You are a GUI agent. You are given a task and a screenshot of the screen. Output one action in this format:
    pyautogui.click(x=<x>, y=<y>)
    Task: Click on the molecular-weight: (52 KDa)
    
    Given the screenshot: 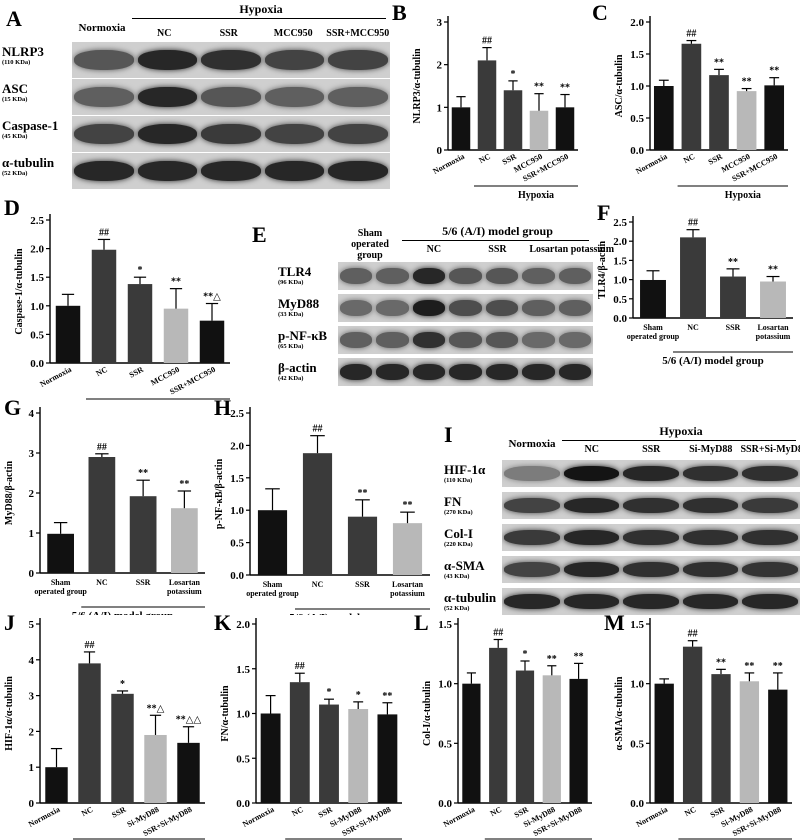 What is the action you would take?
    pyautogui.click(x=457, y=608)
    